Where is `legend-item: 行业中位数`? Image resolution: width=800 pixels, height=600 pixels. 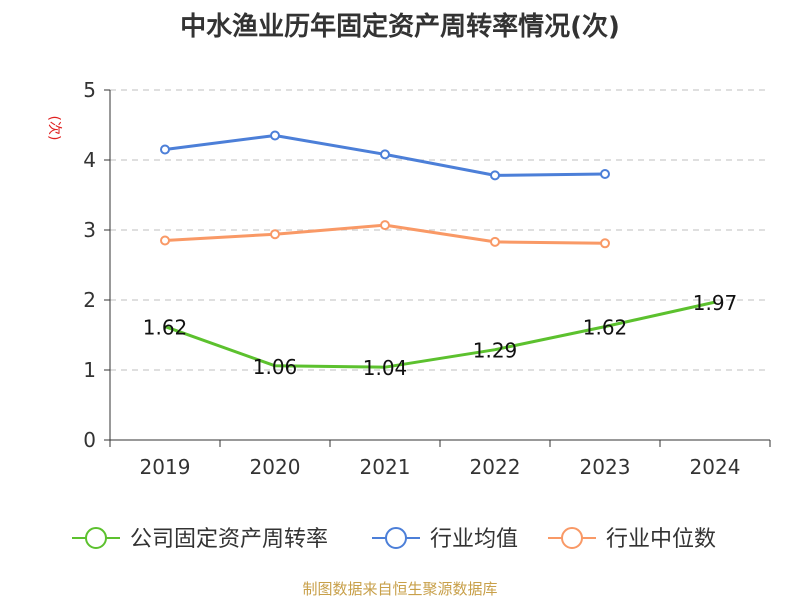
legend-item: 行业中位数 is located at coordinates (632, 539).